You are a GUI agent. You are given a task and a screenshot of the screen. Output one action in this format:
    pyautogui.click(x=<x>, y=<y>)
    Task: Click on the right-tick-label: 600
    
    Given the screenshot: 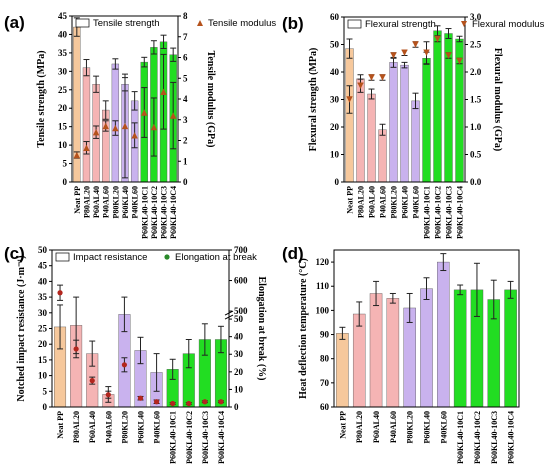 What is the action you would take?
    pyautogui.click(x=241, y=281)
    